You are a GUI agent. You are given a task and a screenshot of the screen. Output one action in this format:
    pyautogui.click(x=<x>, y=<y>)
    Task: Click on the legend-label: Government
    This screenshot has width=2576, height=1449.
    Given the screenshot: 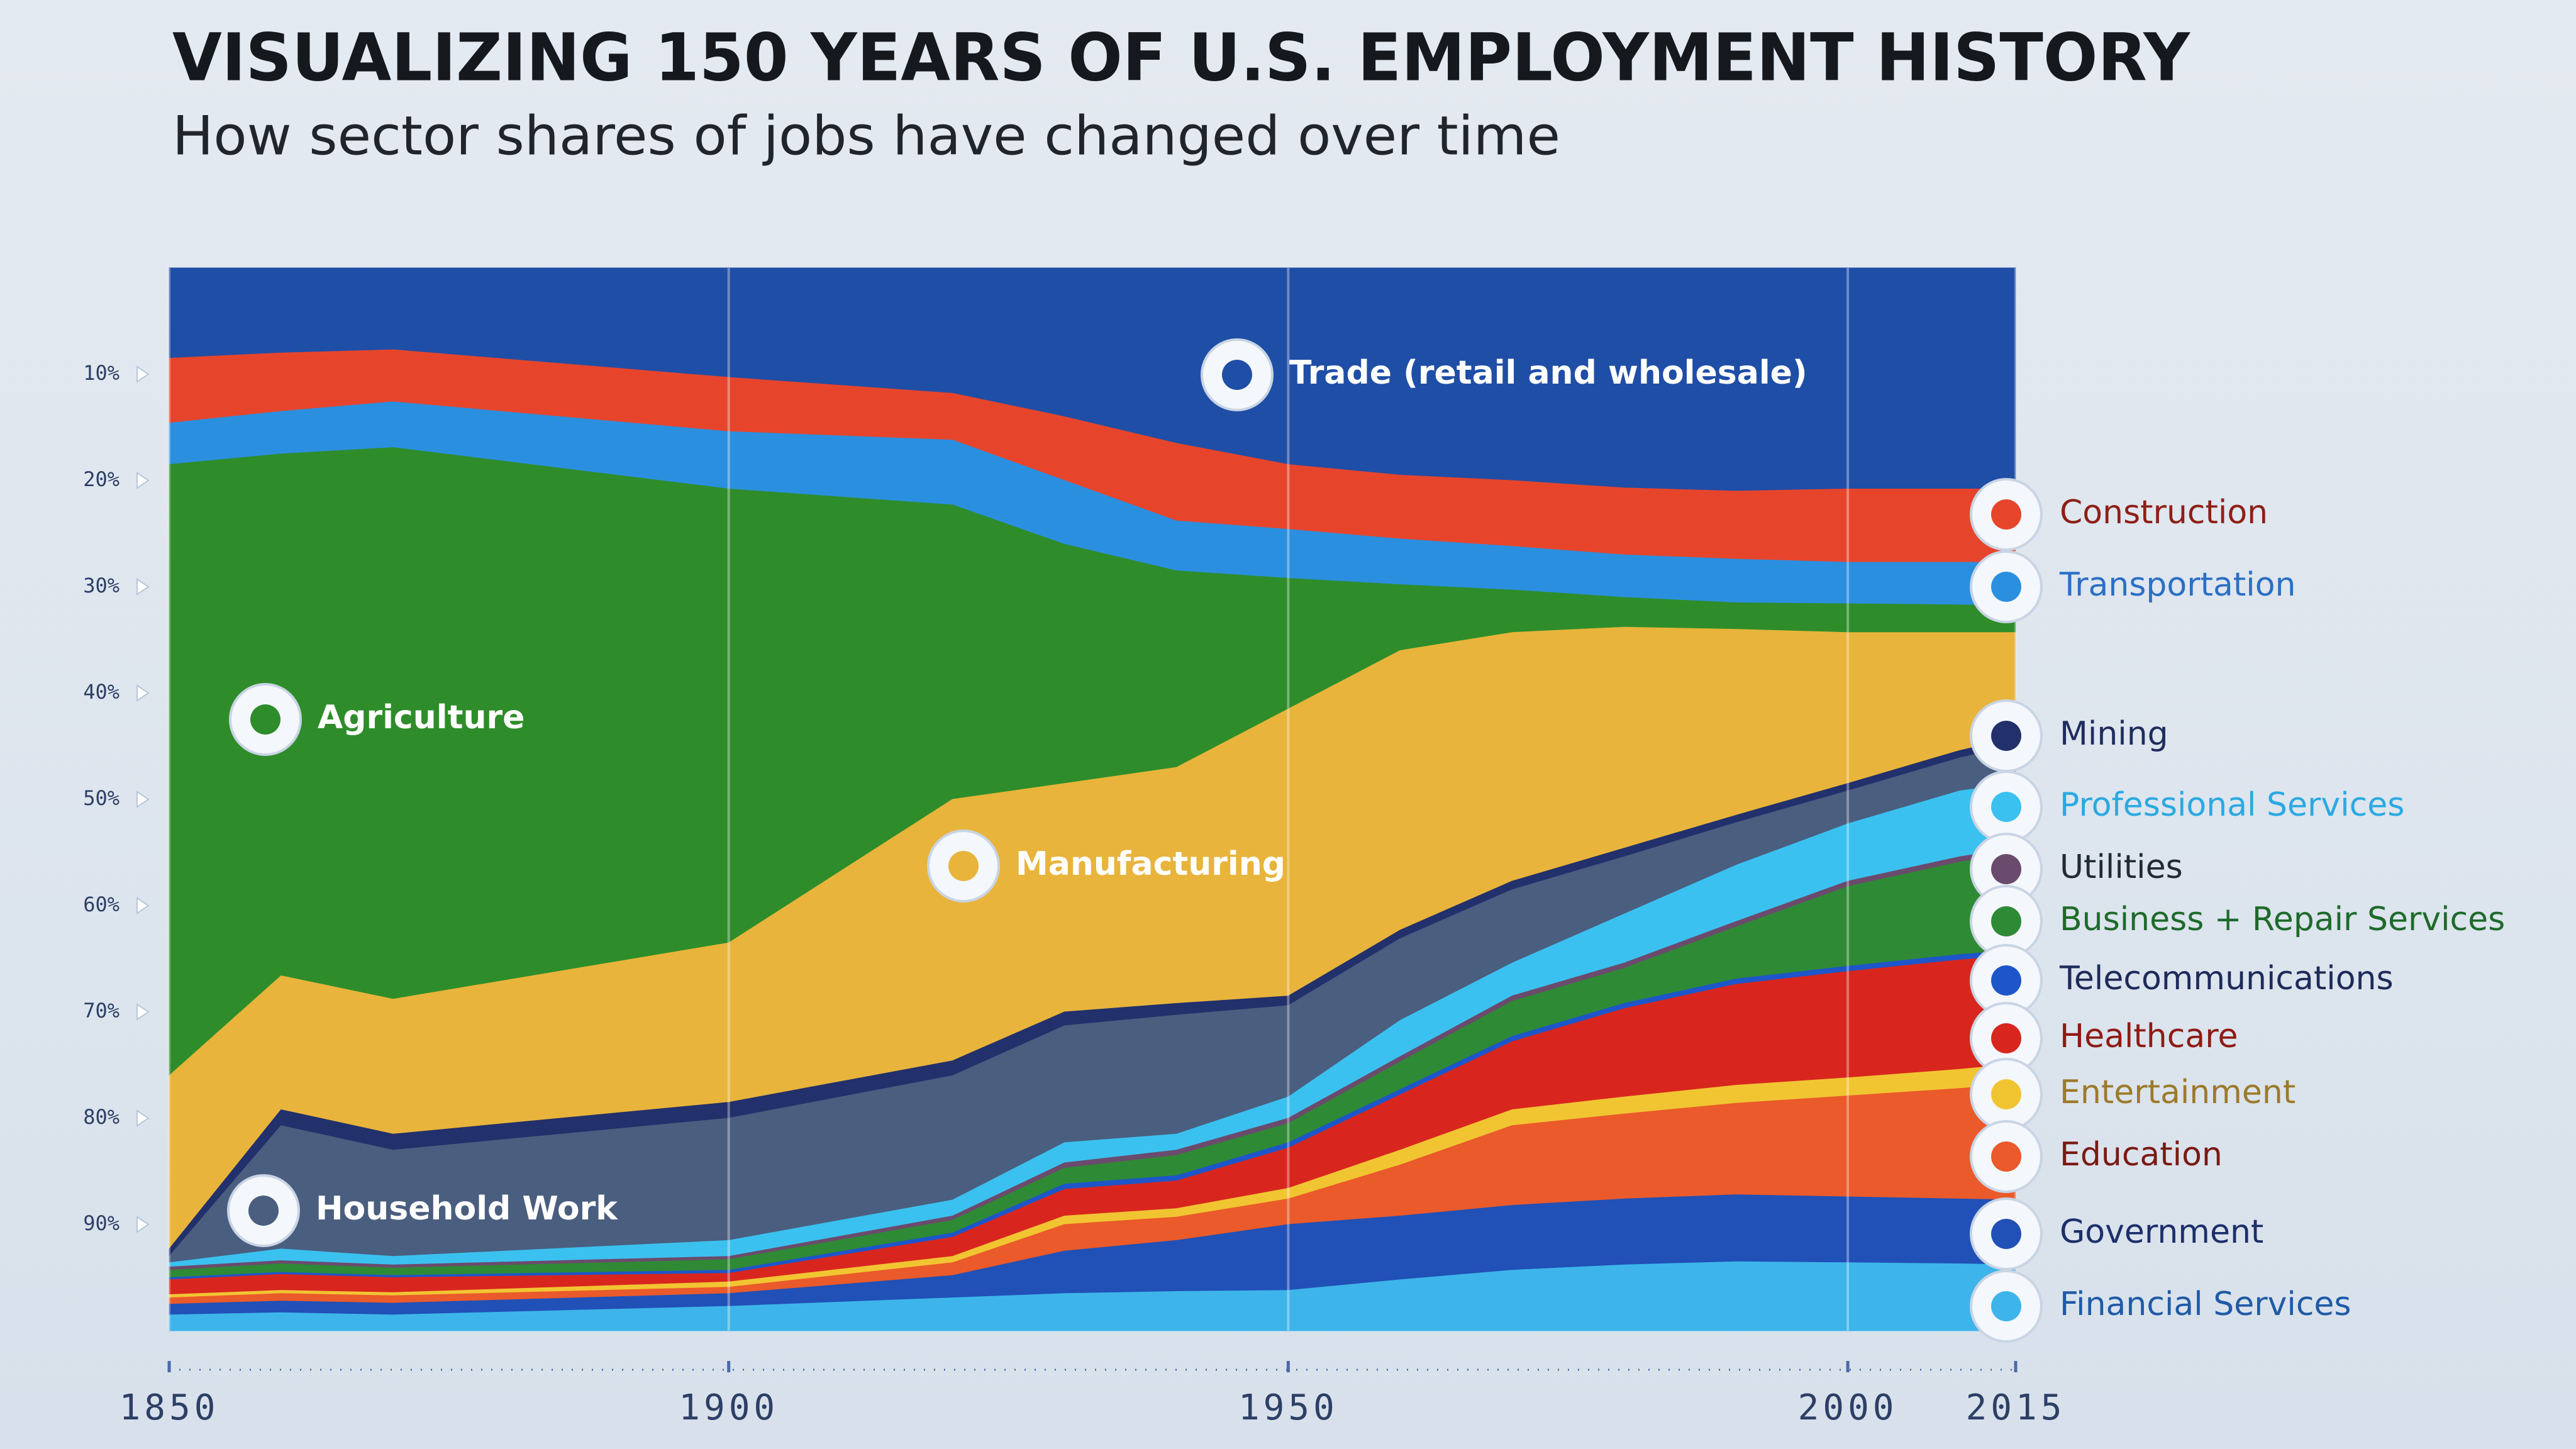 What is the action you would take?
    pyautogui.click(x=2161, y=1232)
    